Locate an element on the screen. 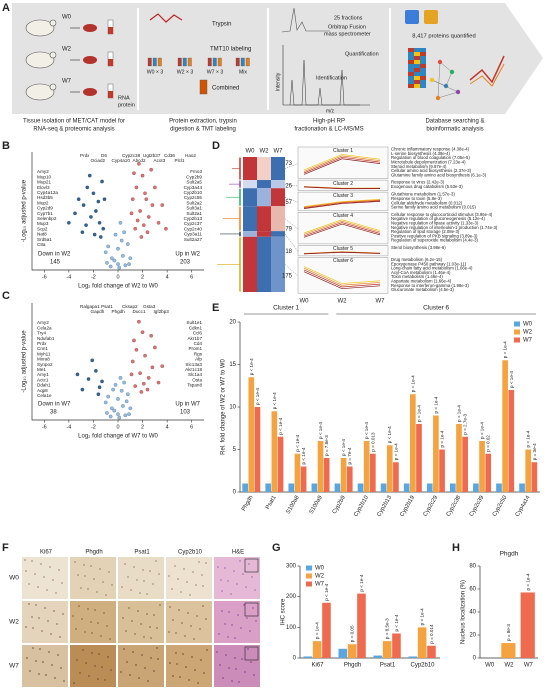  gene-label: Ducc1 is located at coordinates (139, 311).